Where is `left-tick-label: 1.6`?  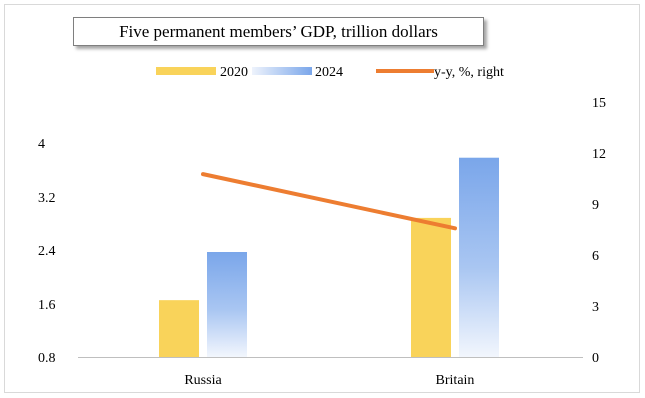 left-tick-label: 1.6 is located at coordinates (47, 305).